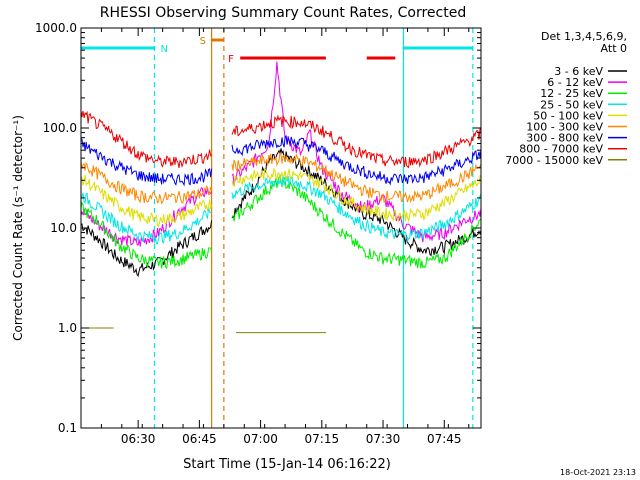  Describe the element at coordinates (60, 128) in the screenshot. I see `y-tick-label-3: 100.0` at that location.